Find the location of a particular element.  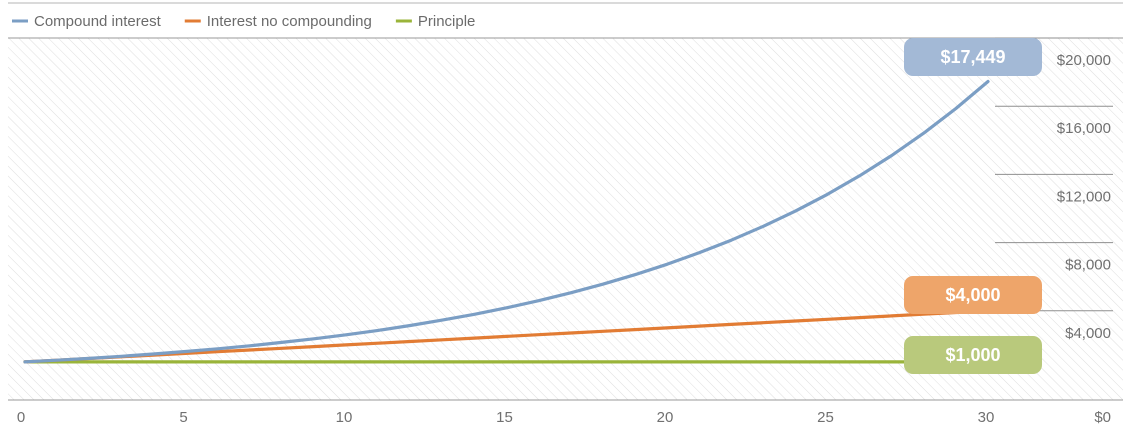

callout-interest-no-compounding: $4,000 is located at coordinates (973, 295).